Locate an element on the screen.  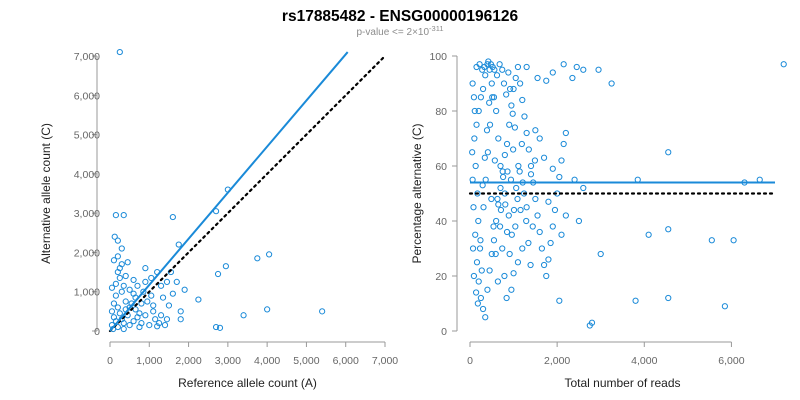
right-y-tick-label: 60 is located at coordinates (441, 167).